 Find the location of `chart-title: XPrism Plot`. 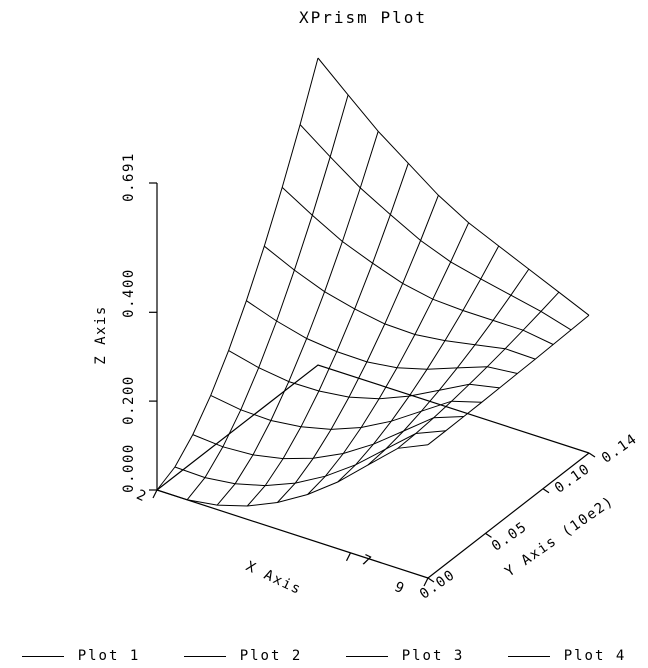

chart-title: XPrism Plot is located at coordinates (363, 17).